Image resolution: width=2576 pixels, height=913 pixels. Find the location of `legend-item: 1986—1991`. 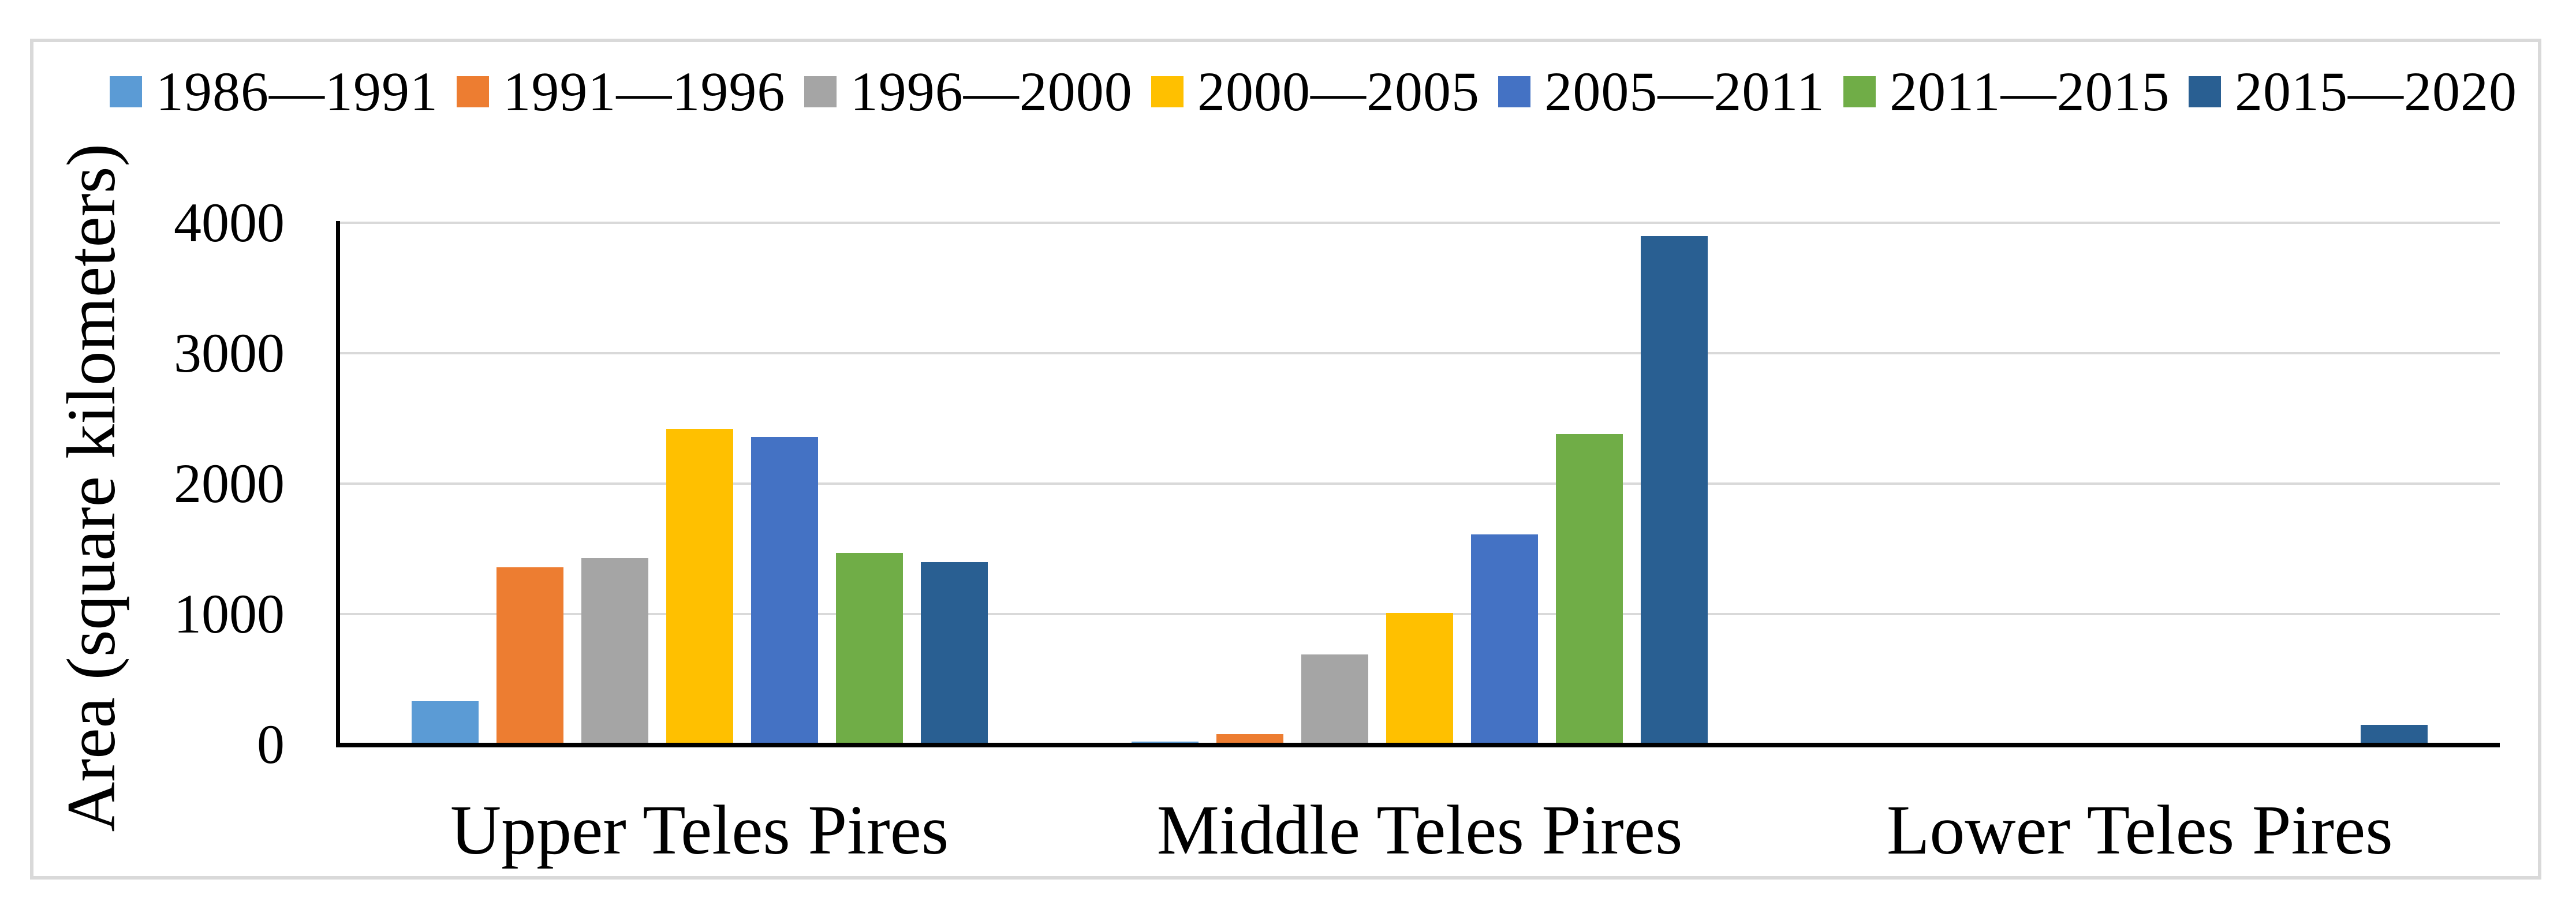

legend-item: 1986—1991 is located at coordinates (274, 91).